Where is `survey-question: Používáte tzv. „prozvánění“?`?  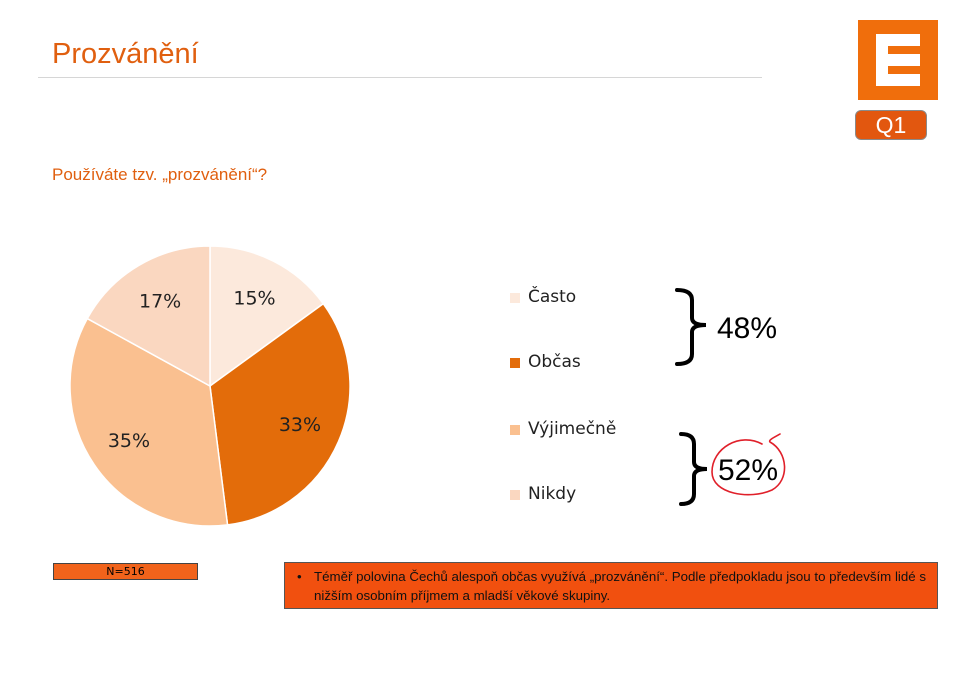
survey-question: Používáte tzv. „prozvánění“? is located at coordinates (160, 174).